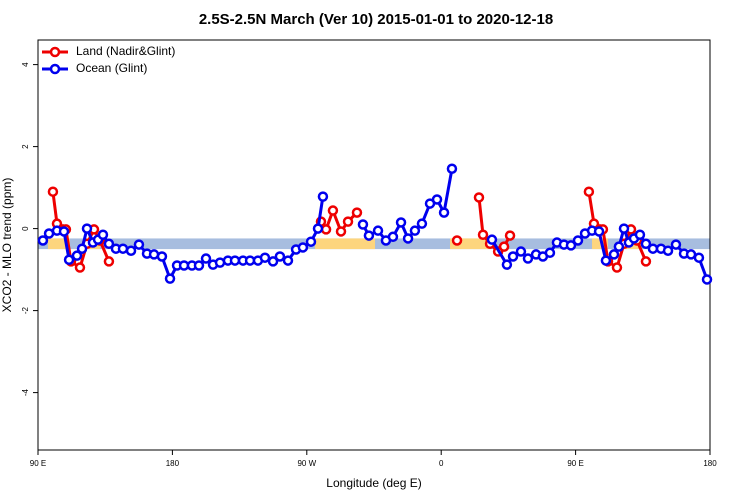 This screenshot has width=750, height=500. Describe the element at coordinates (25, 310) in the screenshot. I see `y-tick-label: -2` at that location.